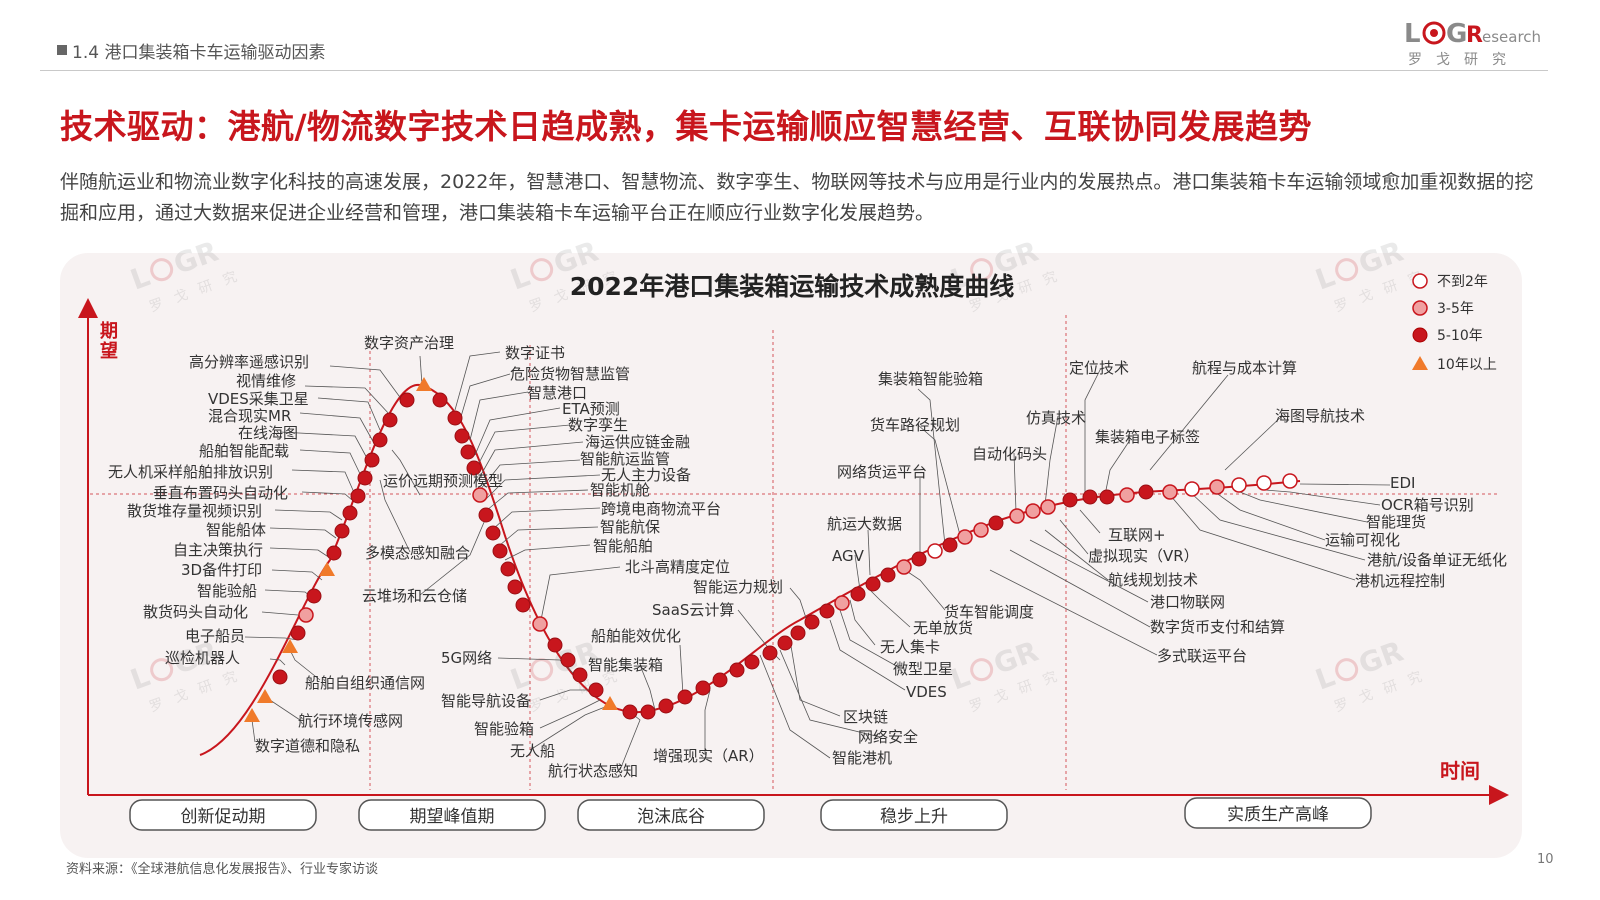 The height and width of the screenshot is (900, 1600). What do you see at coordinates (109, 351) in the screenshot?
I see `y-axis-label-2: 望` at bounding box center [109, 351].